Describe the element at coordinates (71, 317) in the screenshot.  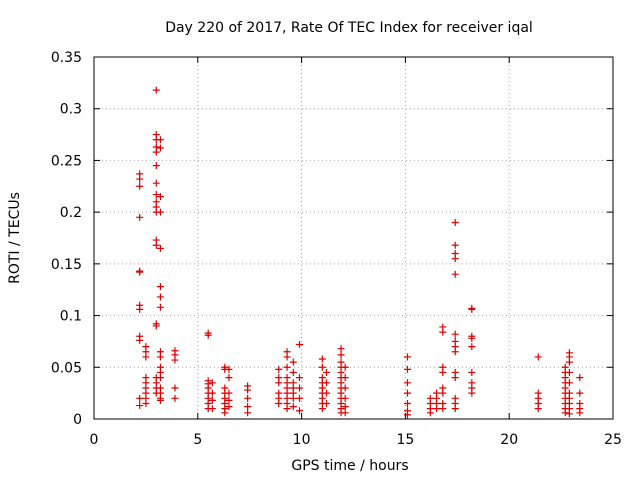
I see `y-tick-label: 0.1` at that location.